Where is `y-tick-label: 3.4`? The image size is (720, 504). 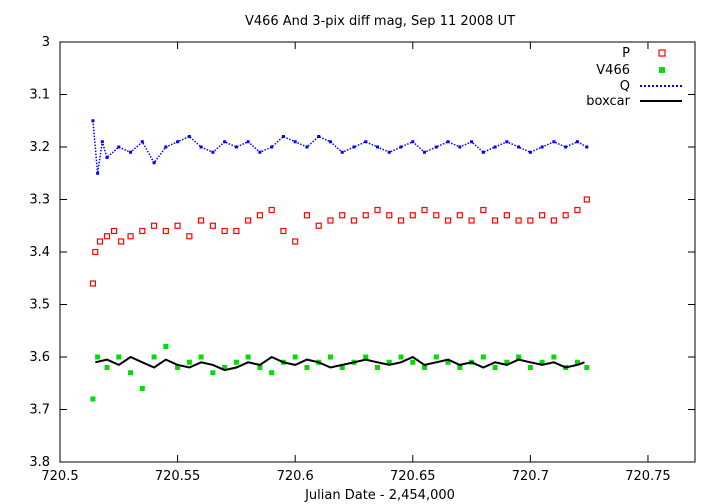
y-tick-label: 3.4 is located at coordinates (39, 252).